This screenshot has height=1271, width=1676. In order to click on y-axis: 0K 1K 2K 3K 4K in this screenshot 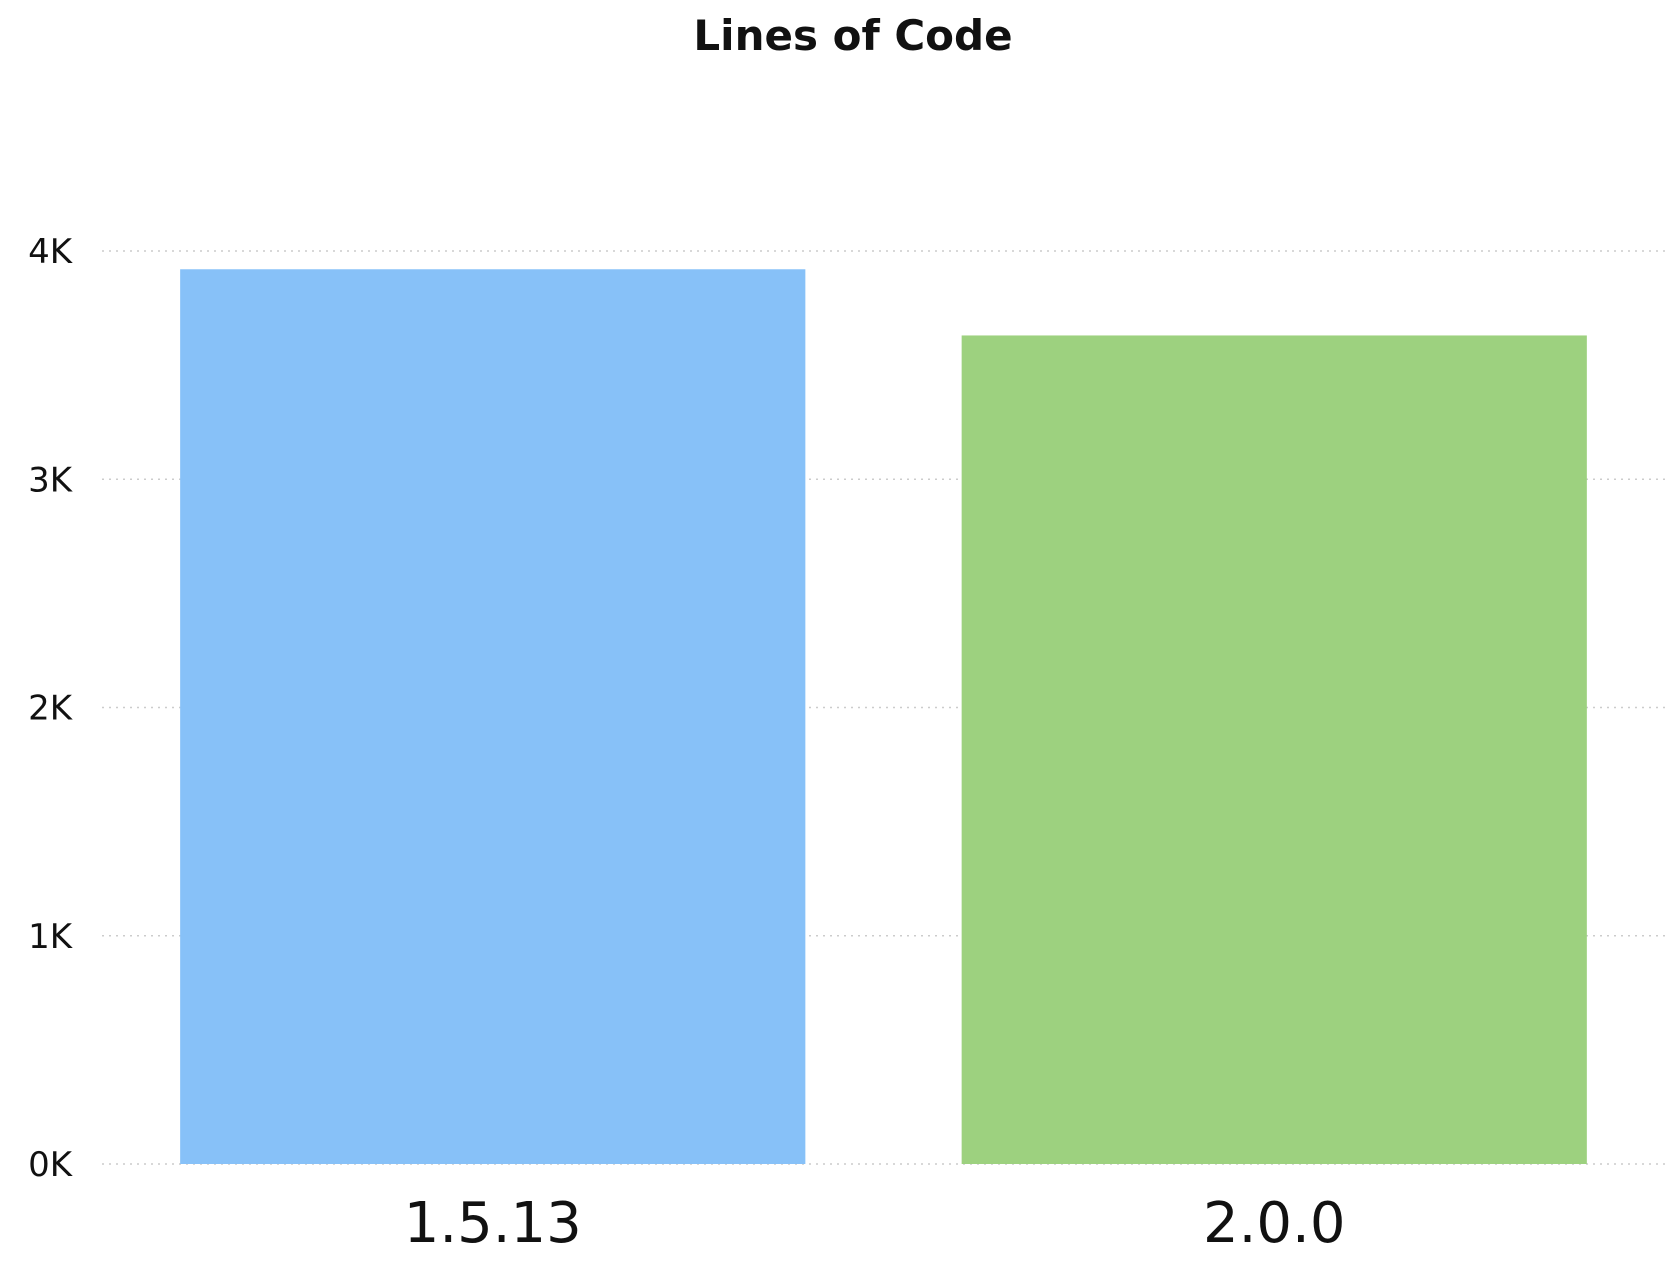, I will do `click(51, 708)`.